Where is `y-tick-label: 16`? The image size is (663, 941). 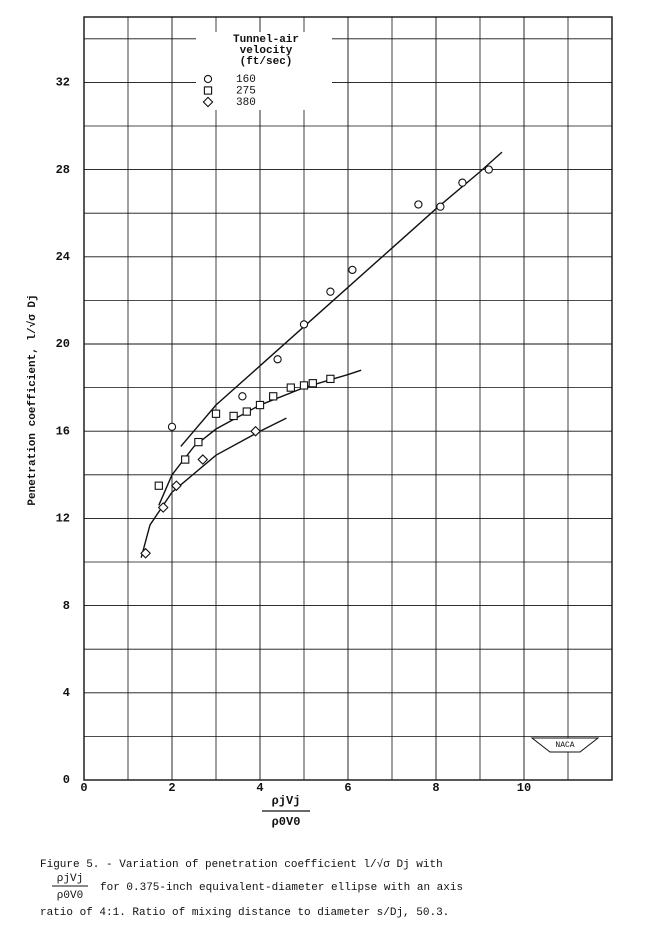
y-tick-label: 16 is located at coordinates (63, 431).